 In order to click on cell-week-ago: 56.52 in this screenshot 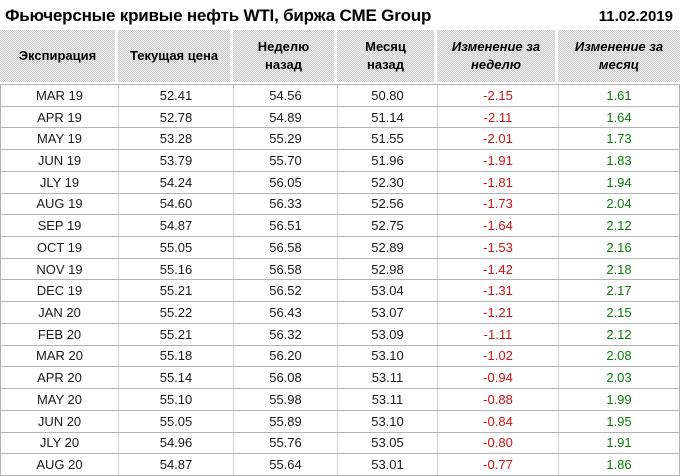, I will do `click(285, 291)`.